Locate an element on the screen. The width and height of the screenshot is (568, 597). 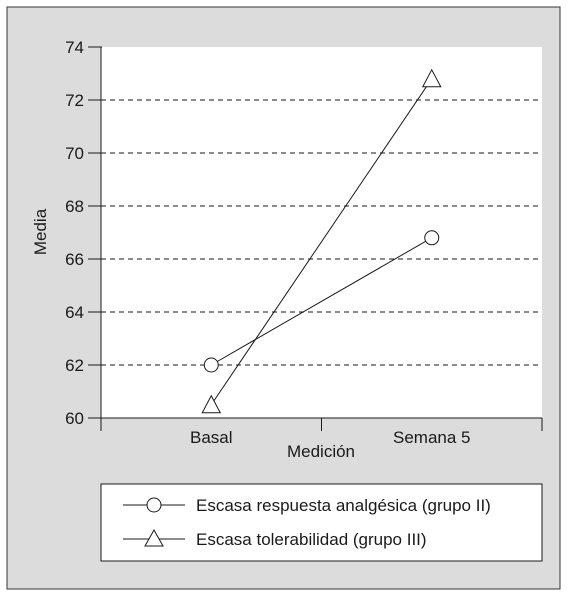
legend-label-2: Escasa tolerabilidad (grupo III) is located at coordinates (311, 539).